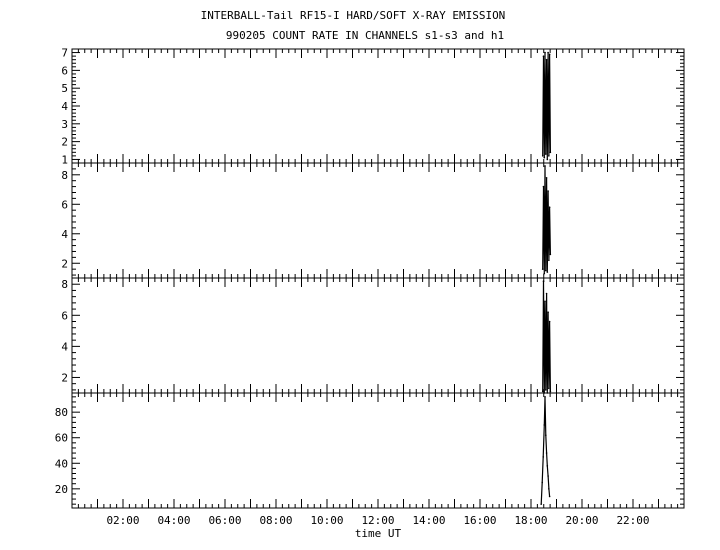 This screenshot has width=720, height=550. What do you see at coordinates (61, 412) in the screenshot?
I see `y-tick-label: 80` at bounding box center [61, 412].